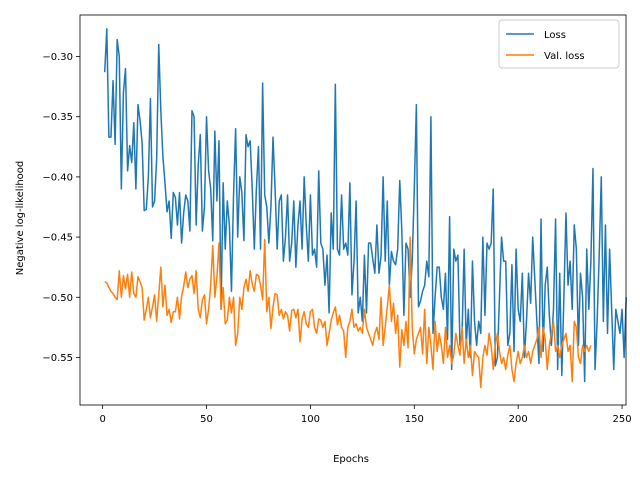 This screenshot has height=480, width=640. Describe the element at coordinates (564, 56) in the screenshot. I see `legend-label-val-loss: Val. loss` at that location.